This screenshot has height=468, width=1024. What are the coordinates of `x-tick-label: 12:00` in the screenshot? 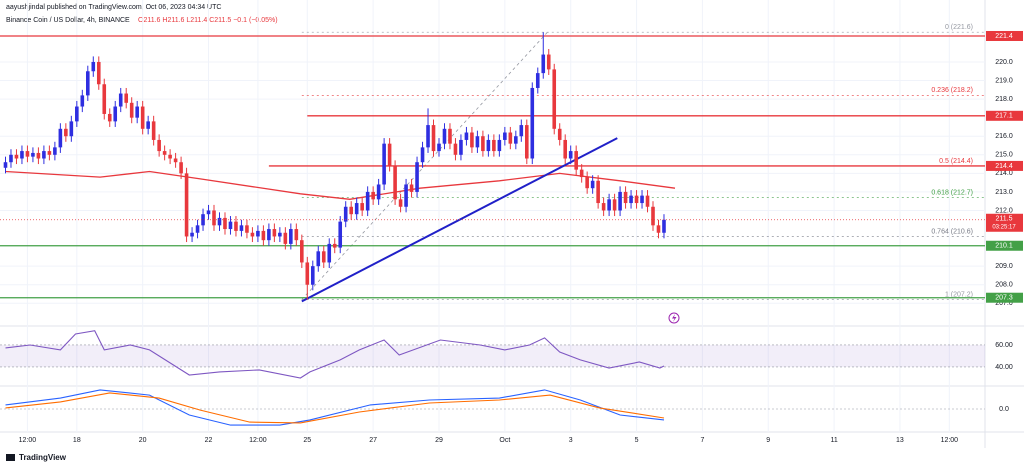 It's located at (28, 440).